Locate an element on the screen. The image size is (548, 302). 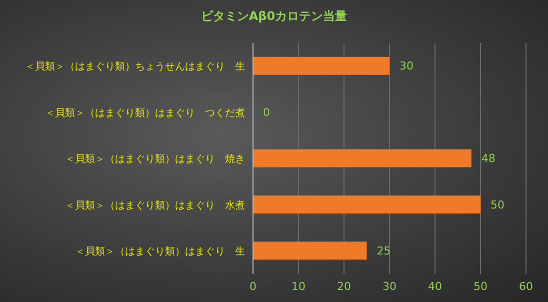
data-label: 30 is located at coordinates (407, 66).